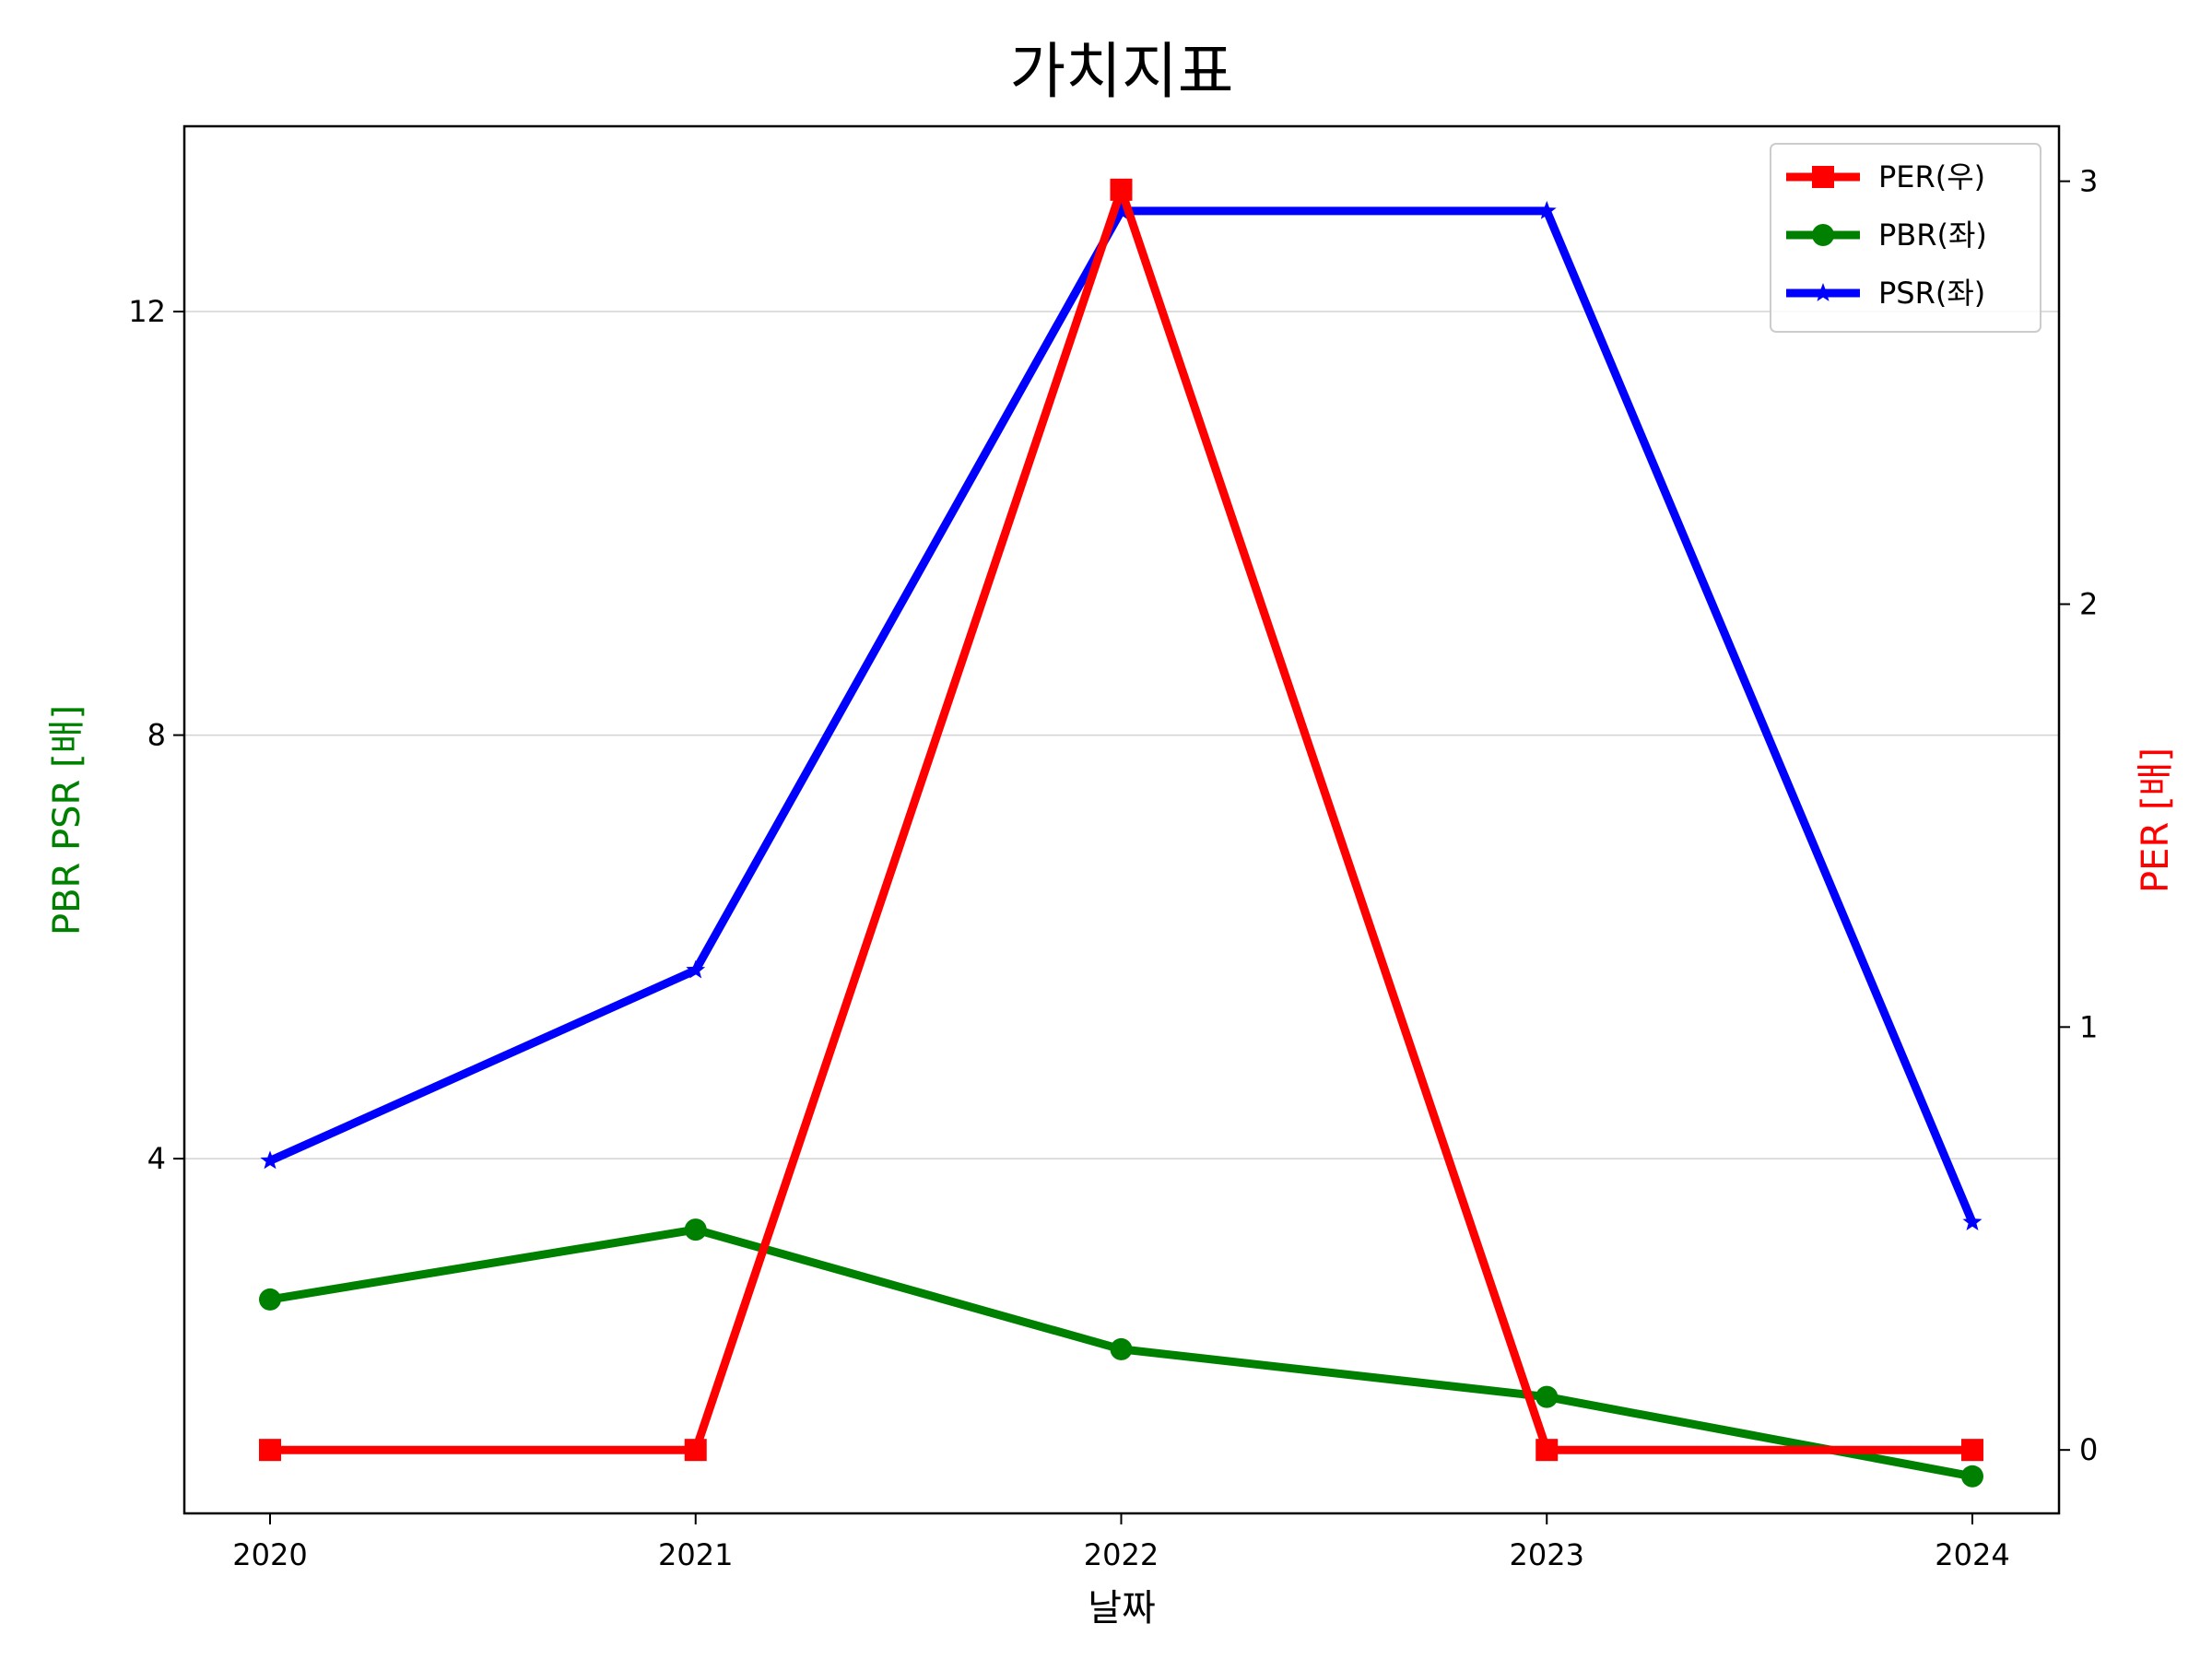 The width and height of the screenshot is (2212, 1659). I want to click on legend-entry: PER(우), so click(1885, 176).